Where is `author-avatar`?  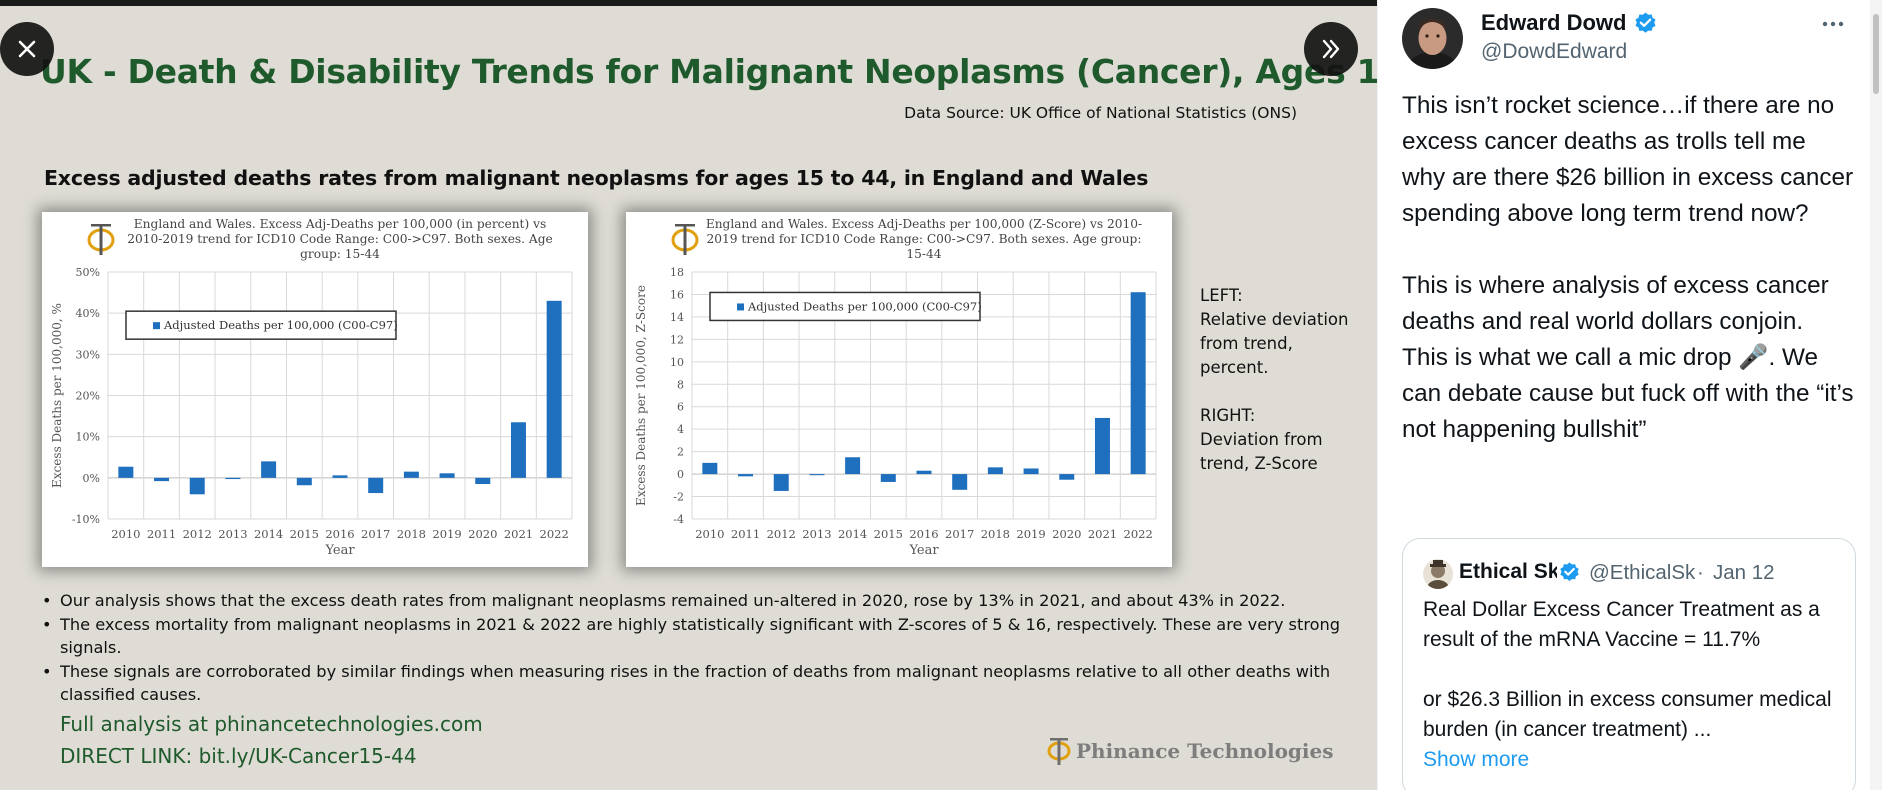
author-avatar is located at coordinates (1432, 38).